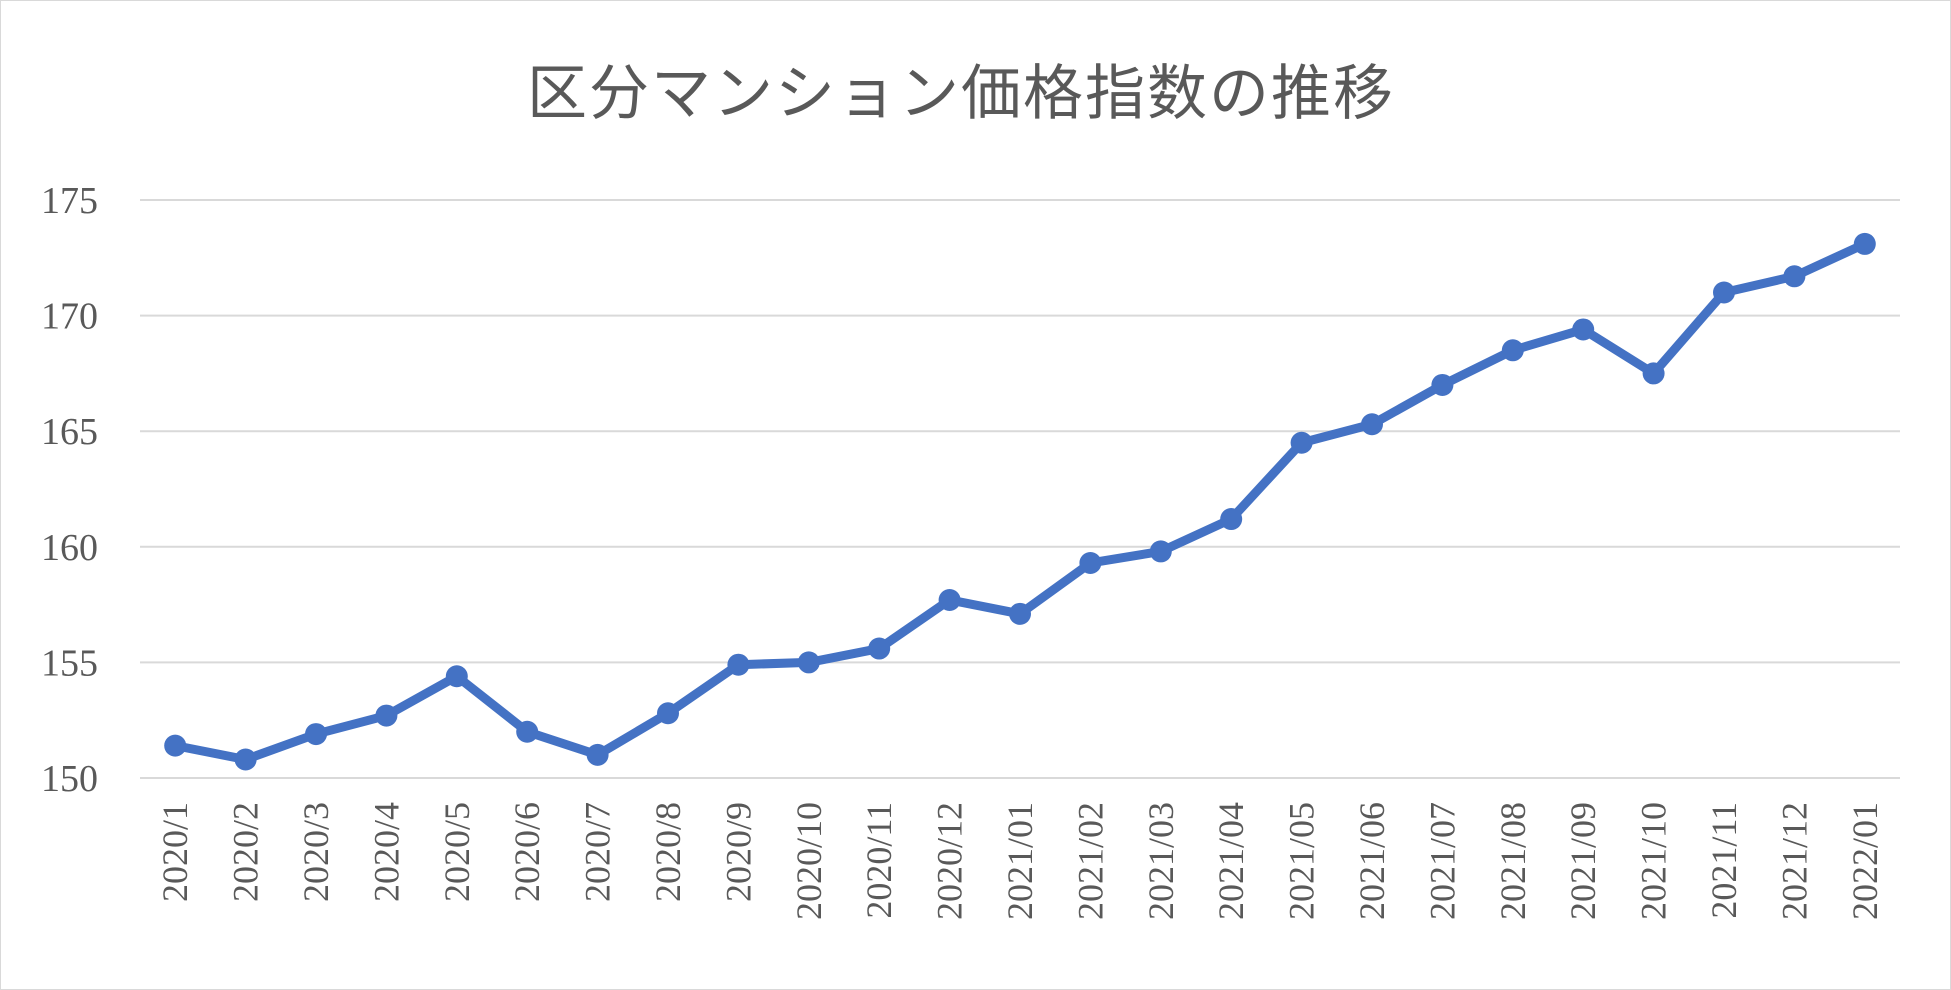 The width and height of the screenshot is (1951, 990). Describe the element at coordinates (1865, 861) in the screenshot. I see `x-tick-label: 2022/01` at that location.